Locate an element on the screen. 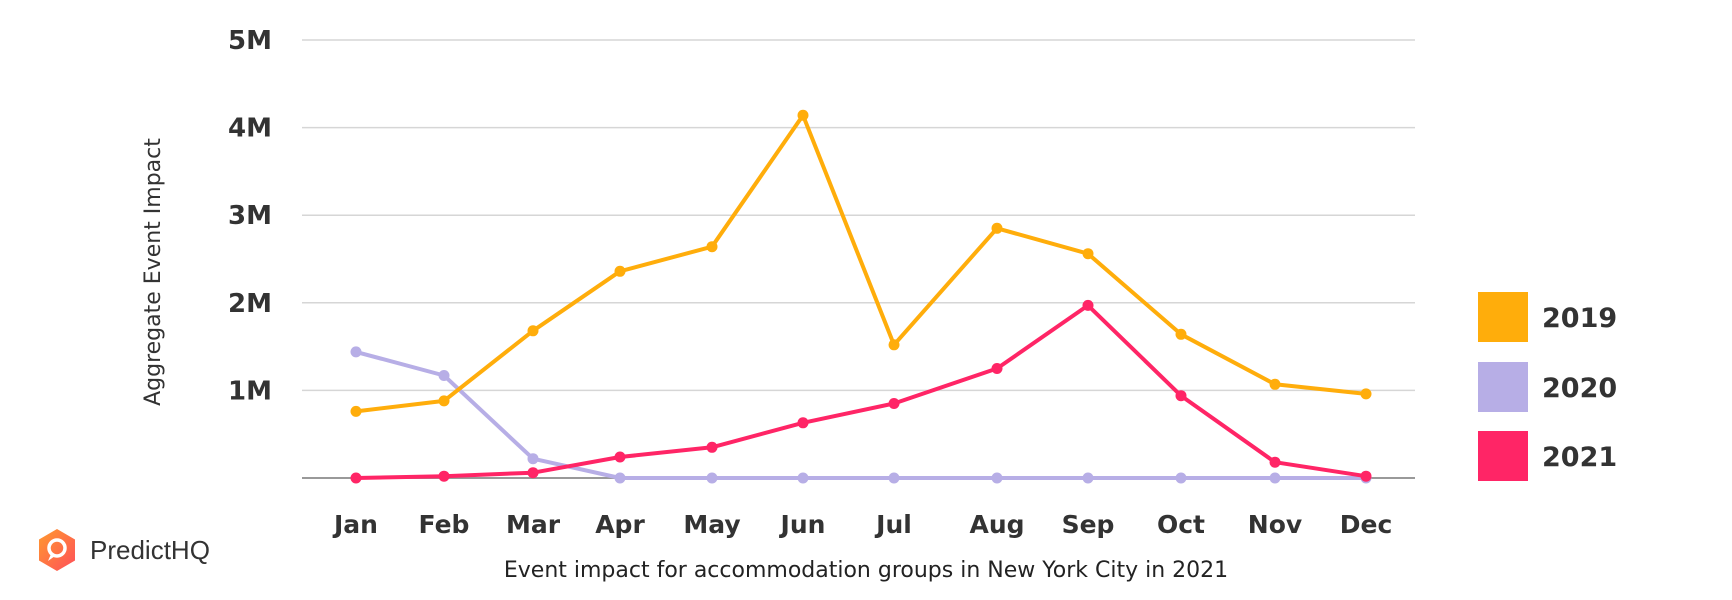 The width and height of the screenshot is (1732, 600). y-tick-label: 3M is located at coordinates (250, 216).